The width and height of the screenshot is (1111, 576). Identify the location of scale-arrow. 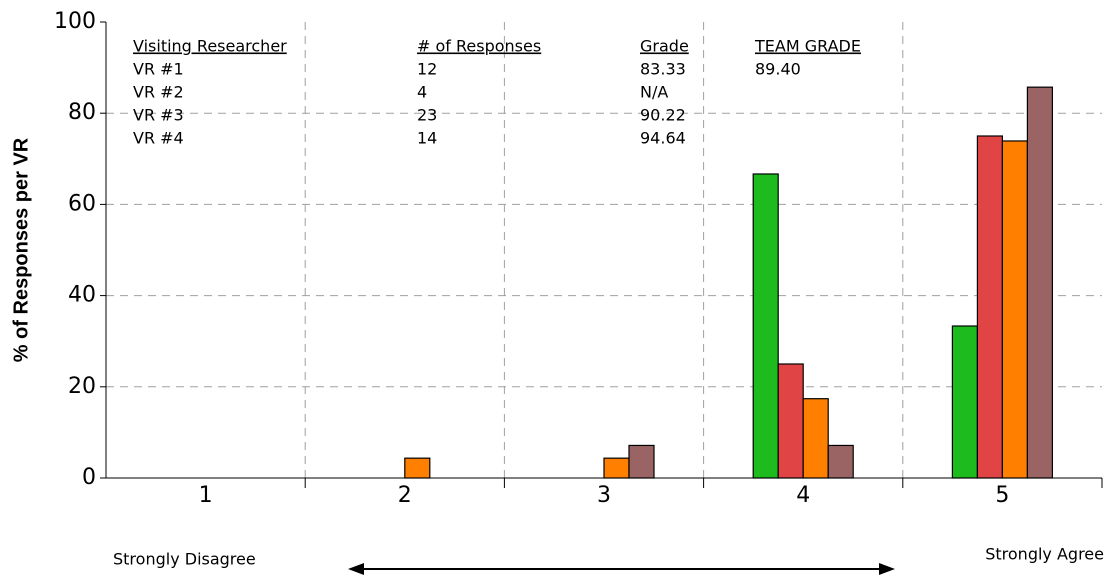
(621, 569).